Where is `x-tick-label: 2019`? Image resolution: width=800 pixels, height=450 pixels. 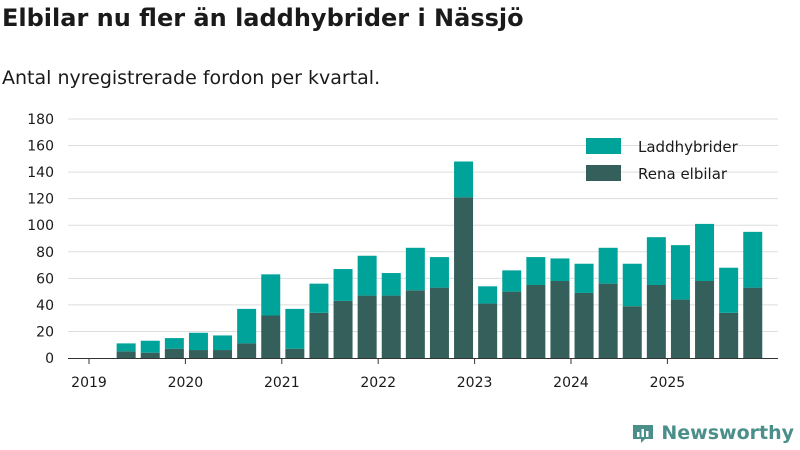
x-tick-label: 2019 is located at coordinates (89, 383).